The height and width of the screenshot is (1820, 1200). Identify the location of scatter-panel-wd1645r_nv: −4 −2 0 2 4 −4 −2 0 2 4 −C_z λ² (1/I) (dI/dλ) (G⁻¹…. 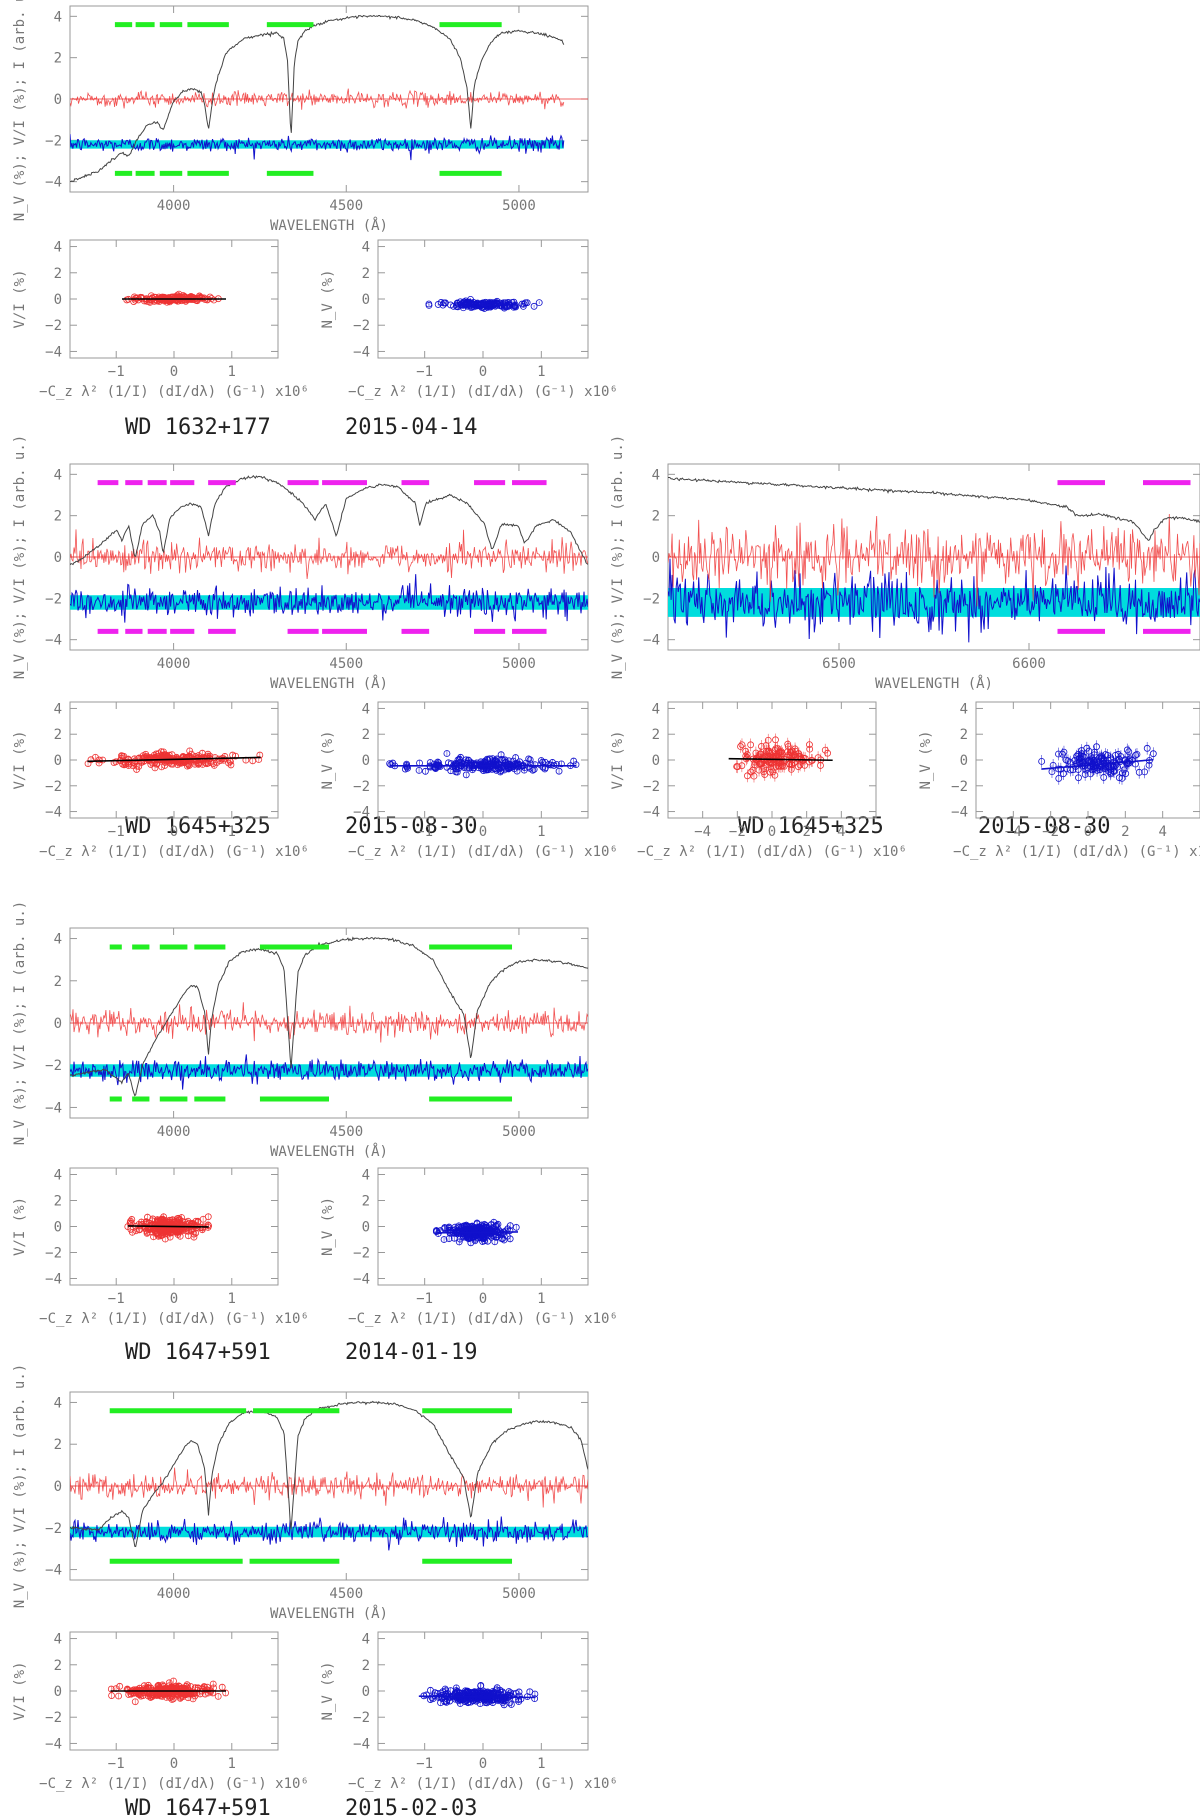
(1059, 780).